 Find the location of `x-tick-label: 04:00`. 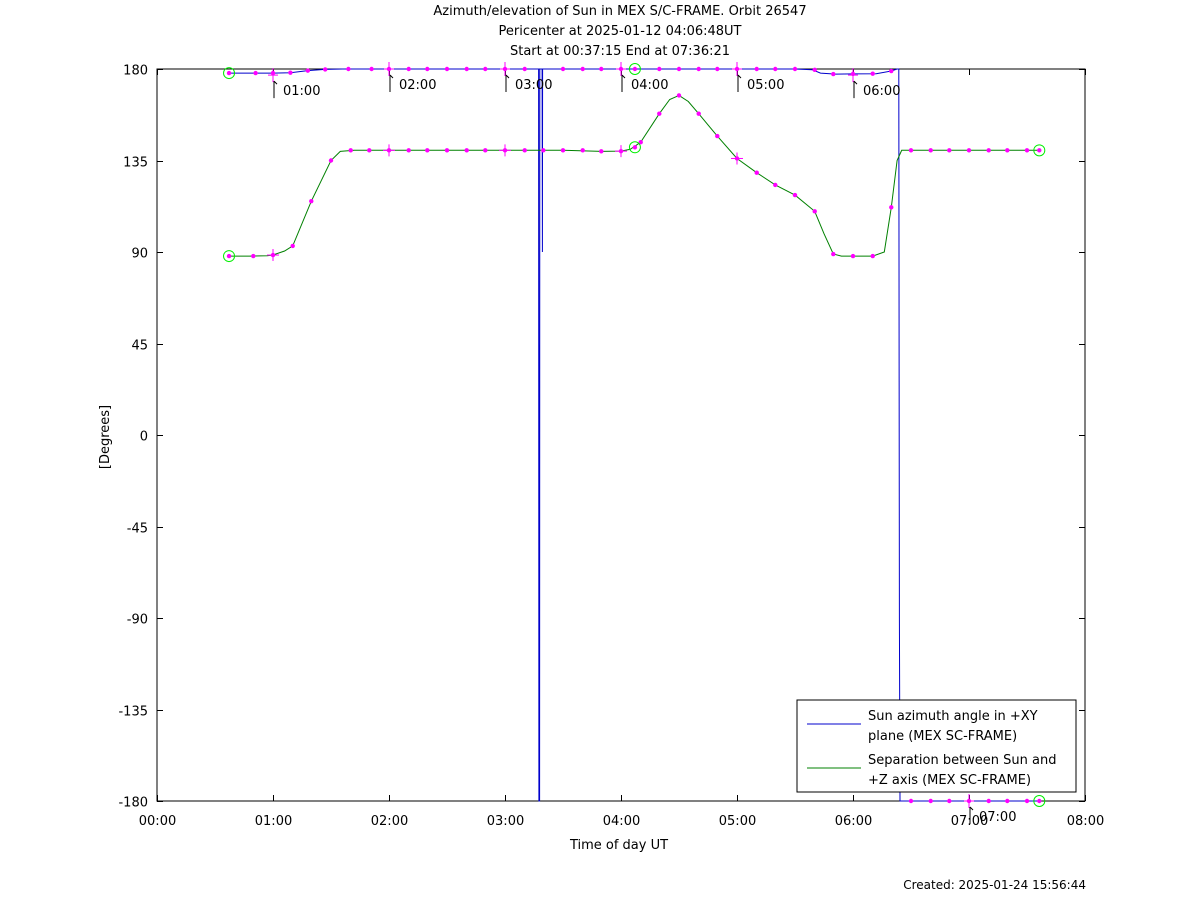

x-tick-label: 04:00 is located at coordinates (621, 821).